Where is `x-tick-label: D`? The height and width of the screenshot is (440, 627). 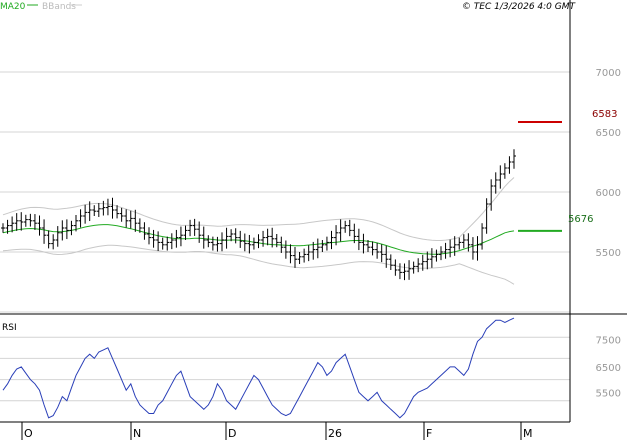 x-tick-label: D is located at coordinates (232, 433).